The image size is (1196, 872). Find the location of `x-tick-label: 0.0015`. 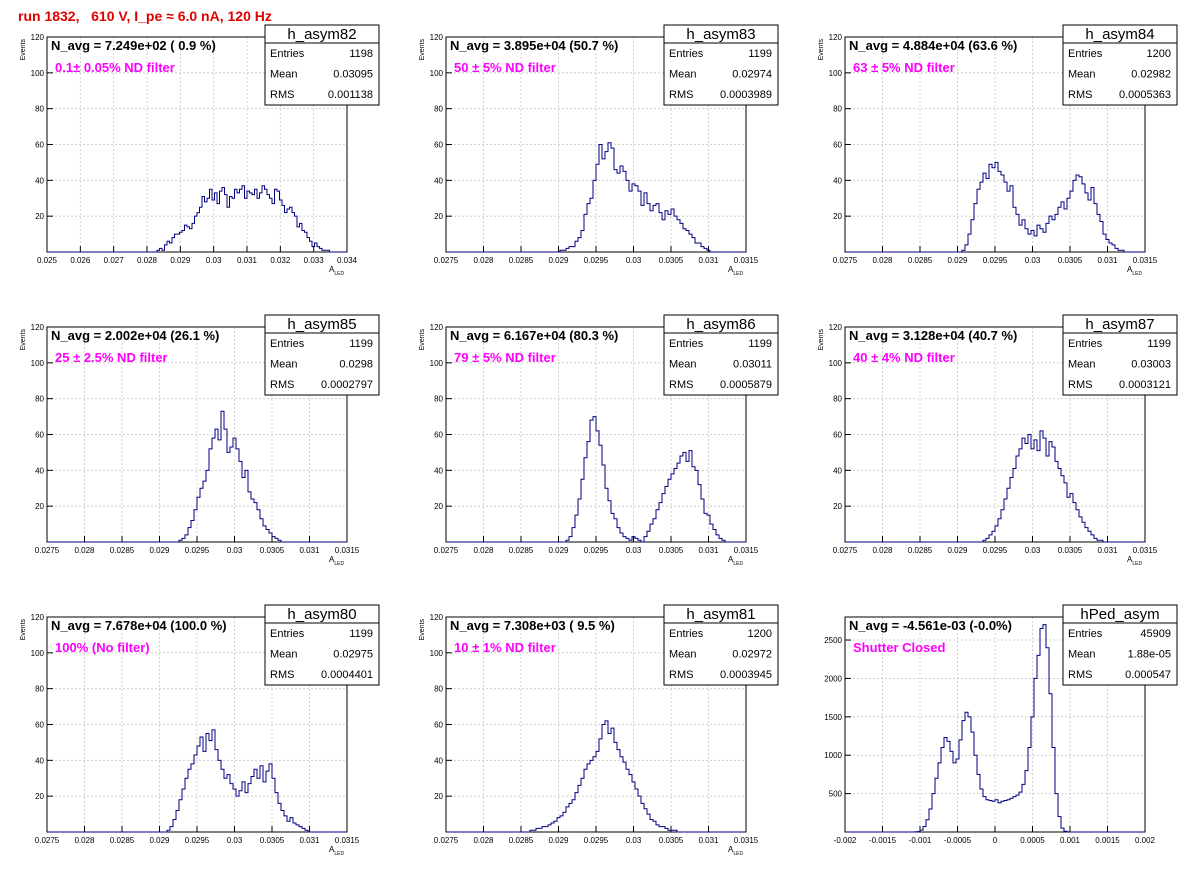

x-tick-label: 0.0015 is located at coordinates (1107, 840).